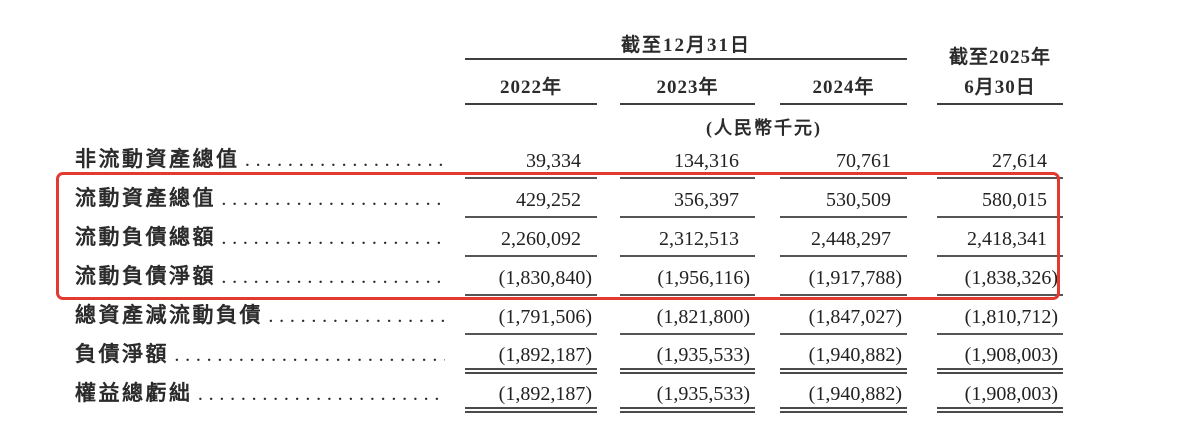  I want to click on value-2022: (1,791,506), so click(531, 315).